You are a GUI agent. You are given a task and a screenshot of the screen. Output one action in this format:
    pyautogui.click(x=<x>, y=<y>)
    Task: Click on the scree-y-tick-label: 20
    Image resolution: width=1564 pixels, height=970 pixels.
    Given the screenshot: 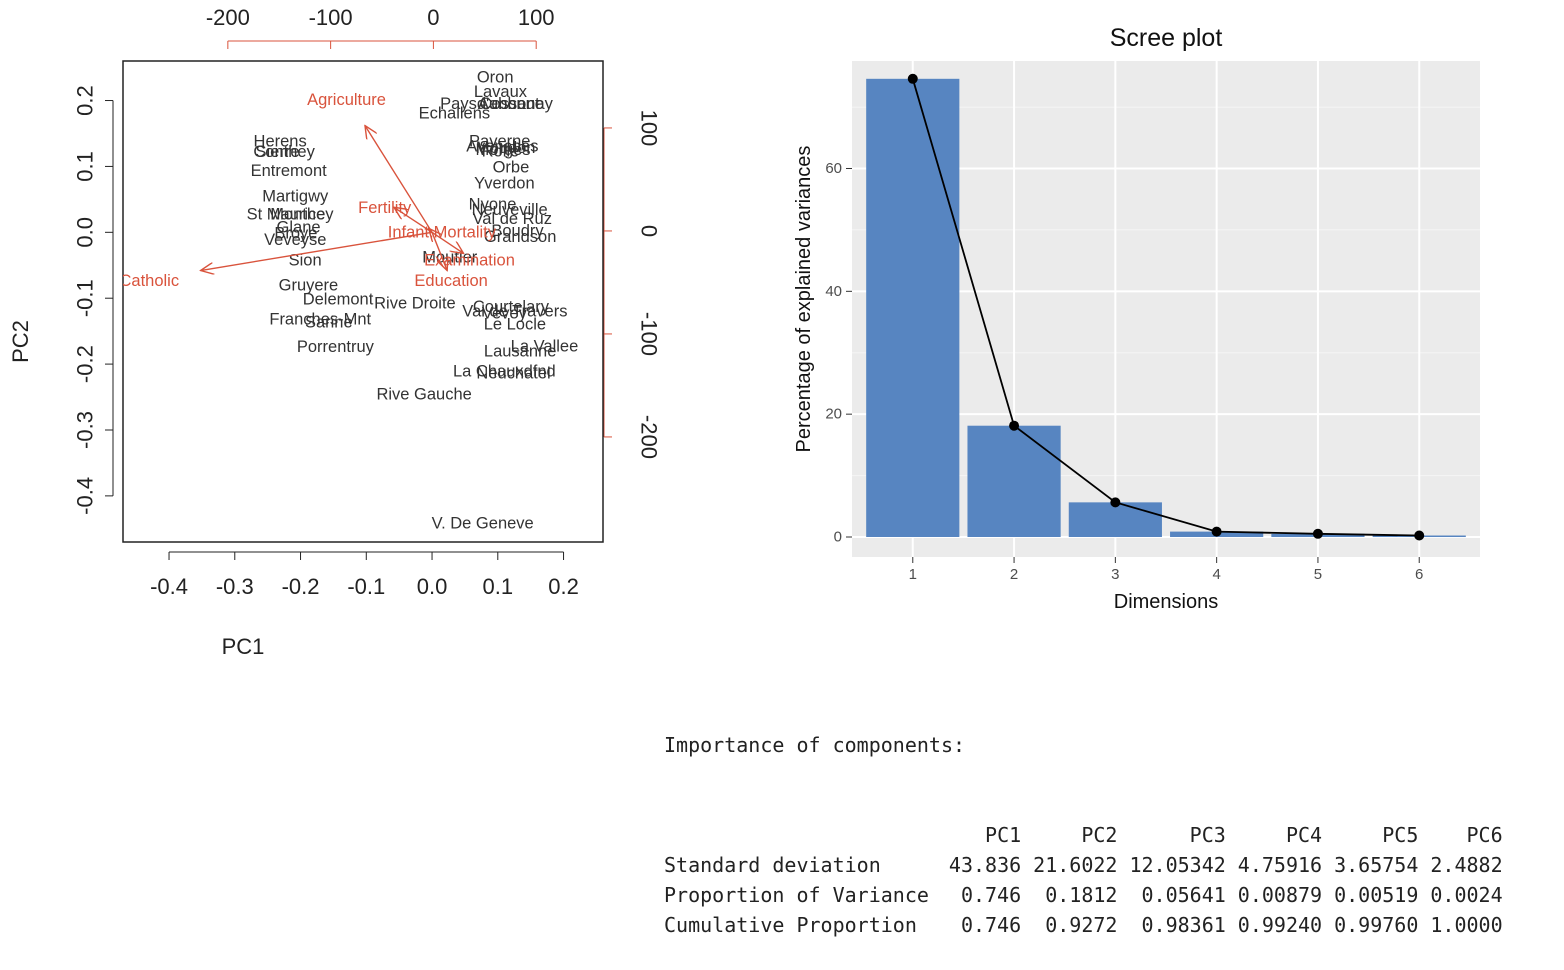 What is the action you would take?
    pyautogui.click(x=833, y=414)
    